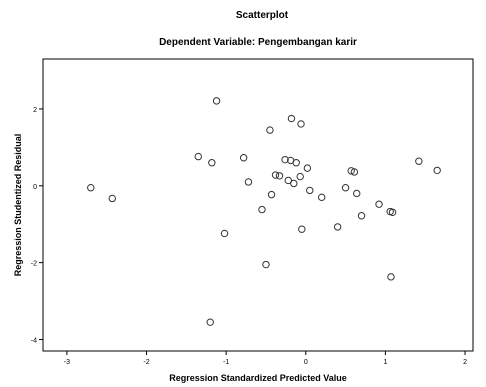 The height and width of the screenshot is (387, 486). Describe the element at coordinates (18, 205) in the screenshot. I see `y-axis-label: Regression Studentized Residual` at that location.